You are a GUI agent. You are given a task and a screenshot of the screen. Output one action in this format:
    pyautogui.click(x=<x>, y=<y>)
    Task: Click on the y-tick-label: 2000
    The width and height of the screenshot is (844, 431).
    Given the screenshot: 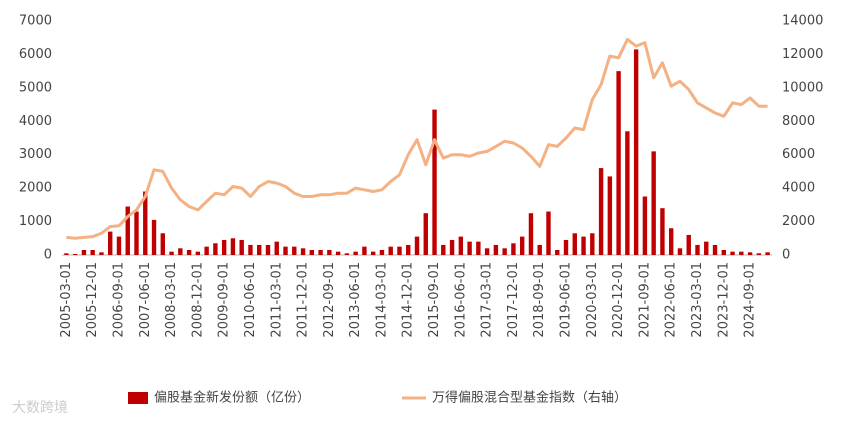 What is the action you would take?
    pyautogui.click(x=35, y=188)
    